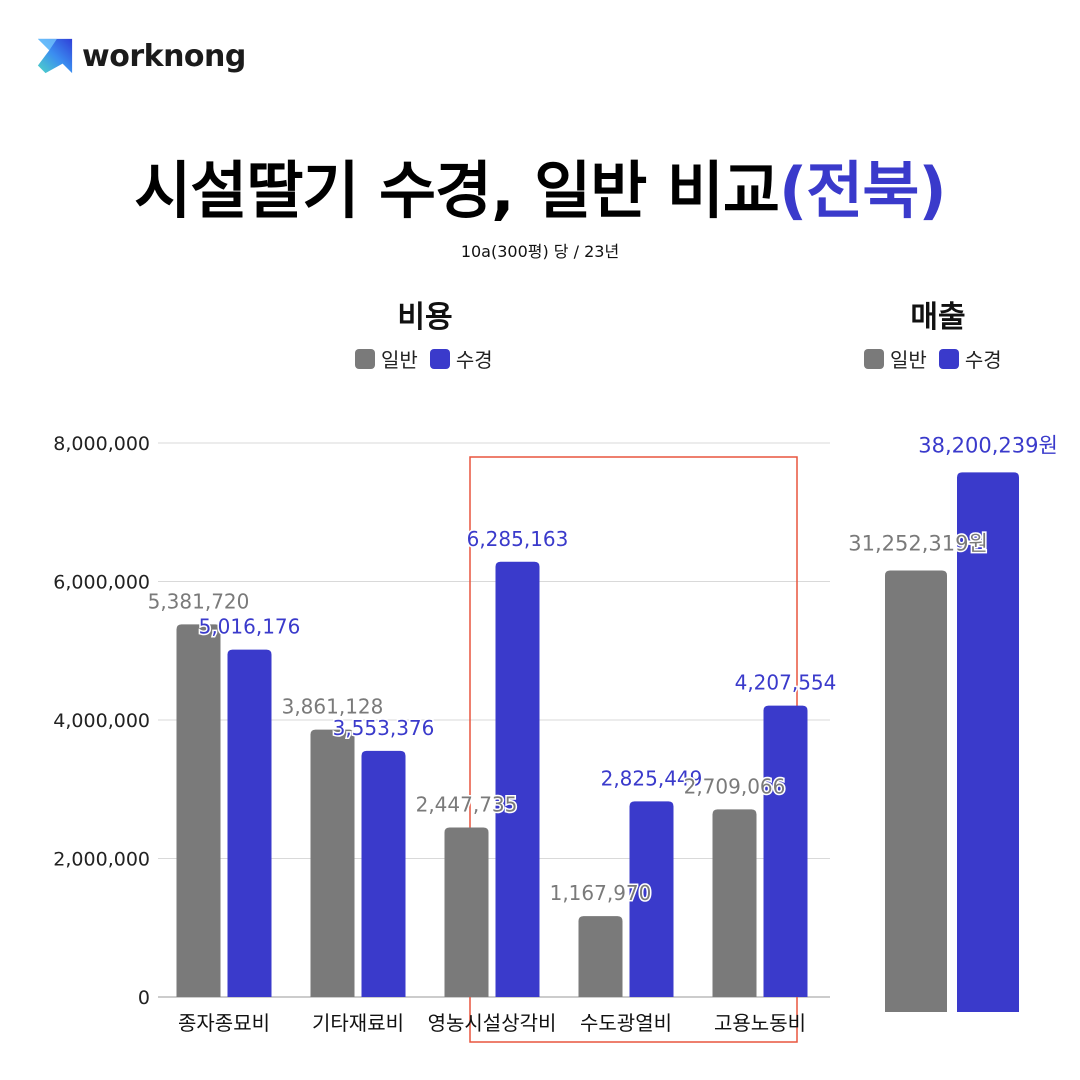 This screenshot has height=1080, width=1080. Describe the element at coordinates (518, 539) in the screenshot. I see `data-label-hydroponic: 6,285,163` at that location.